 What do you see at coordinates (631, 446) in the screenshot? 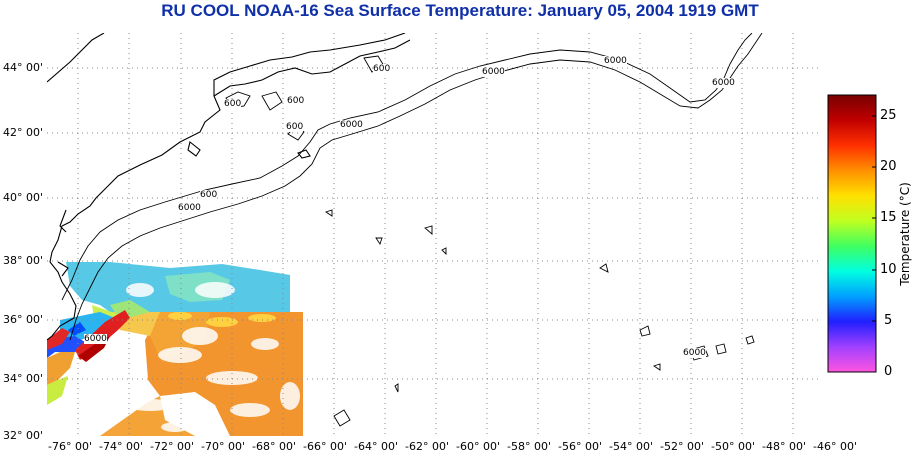
I see `lon-label: -54° 00'` at bounding box center [631, 446].